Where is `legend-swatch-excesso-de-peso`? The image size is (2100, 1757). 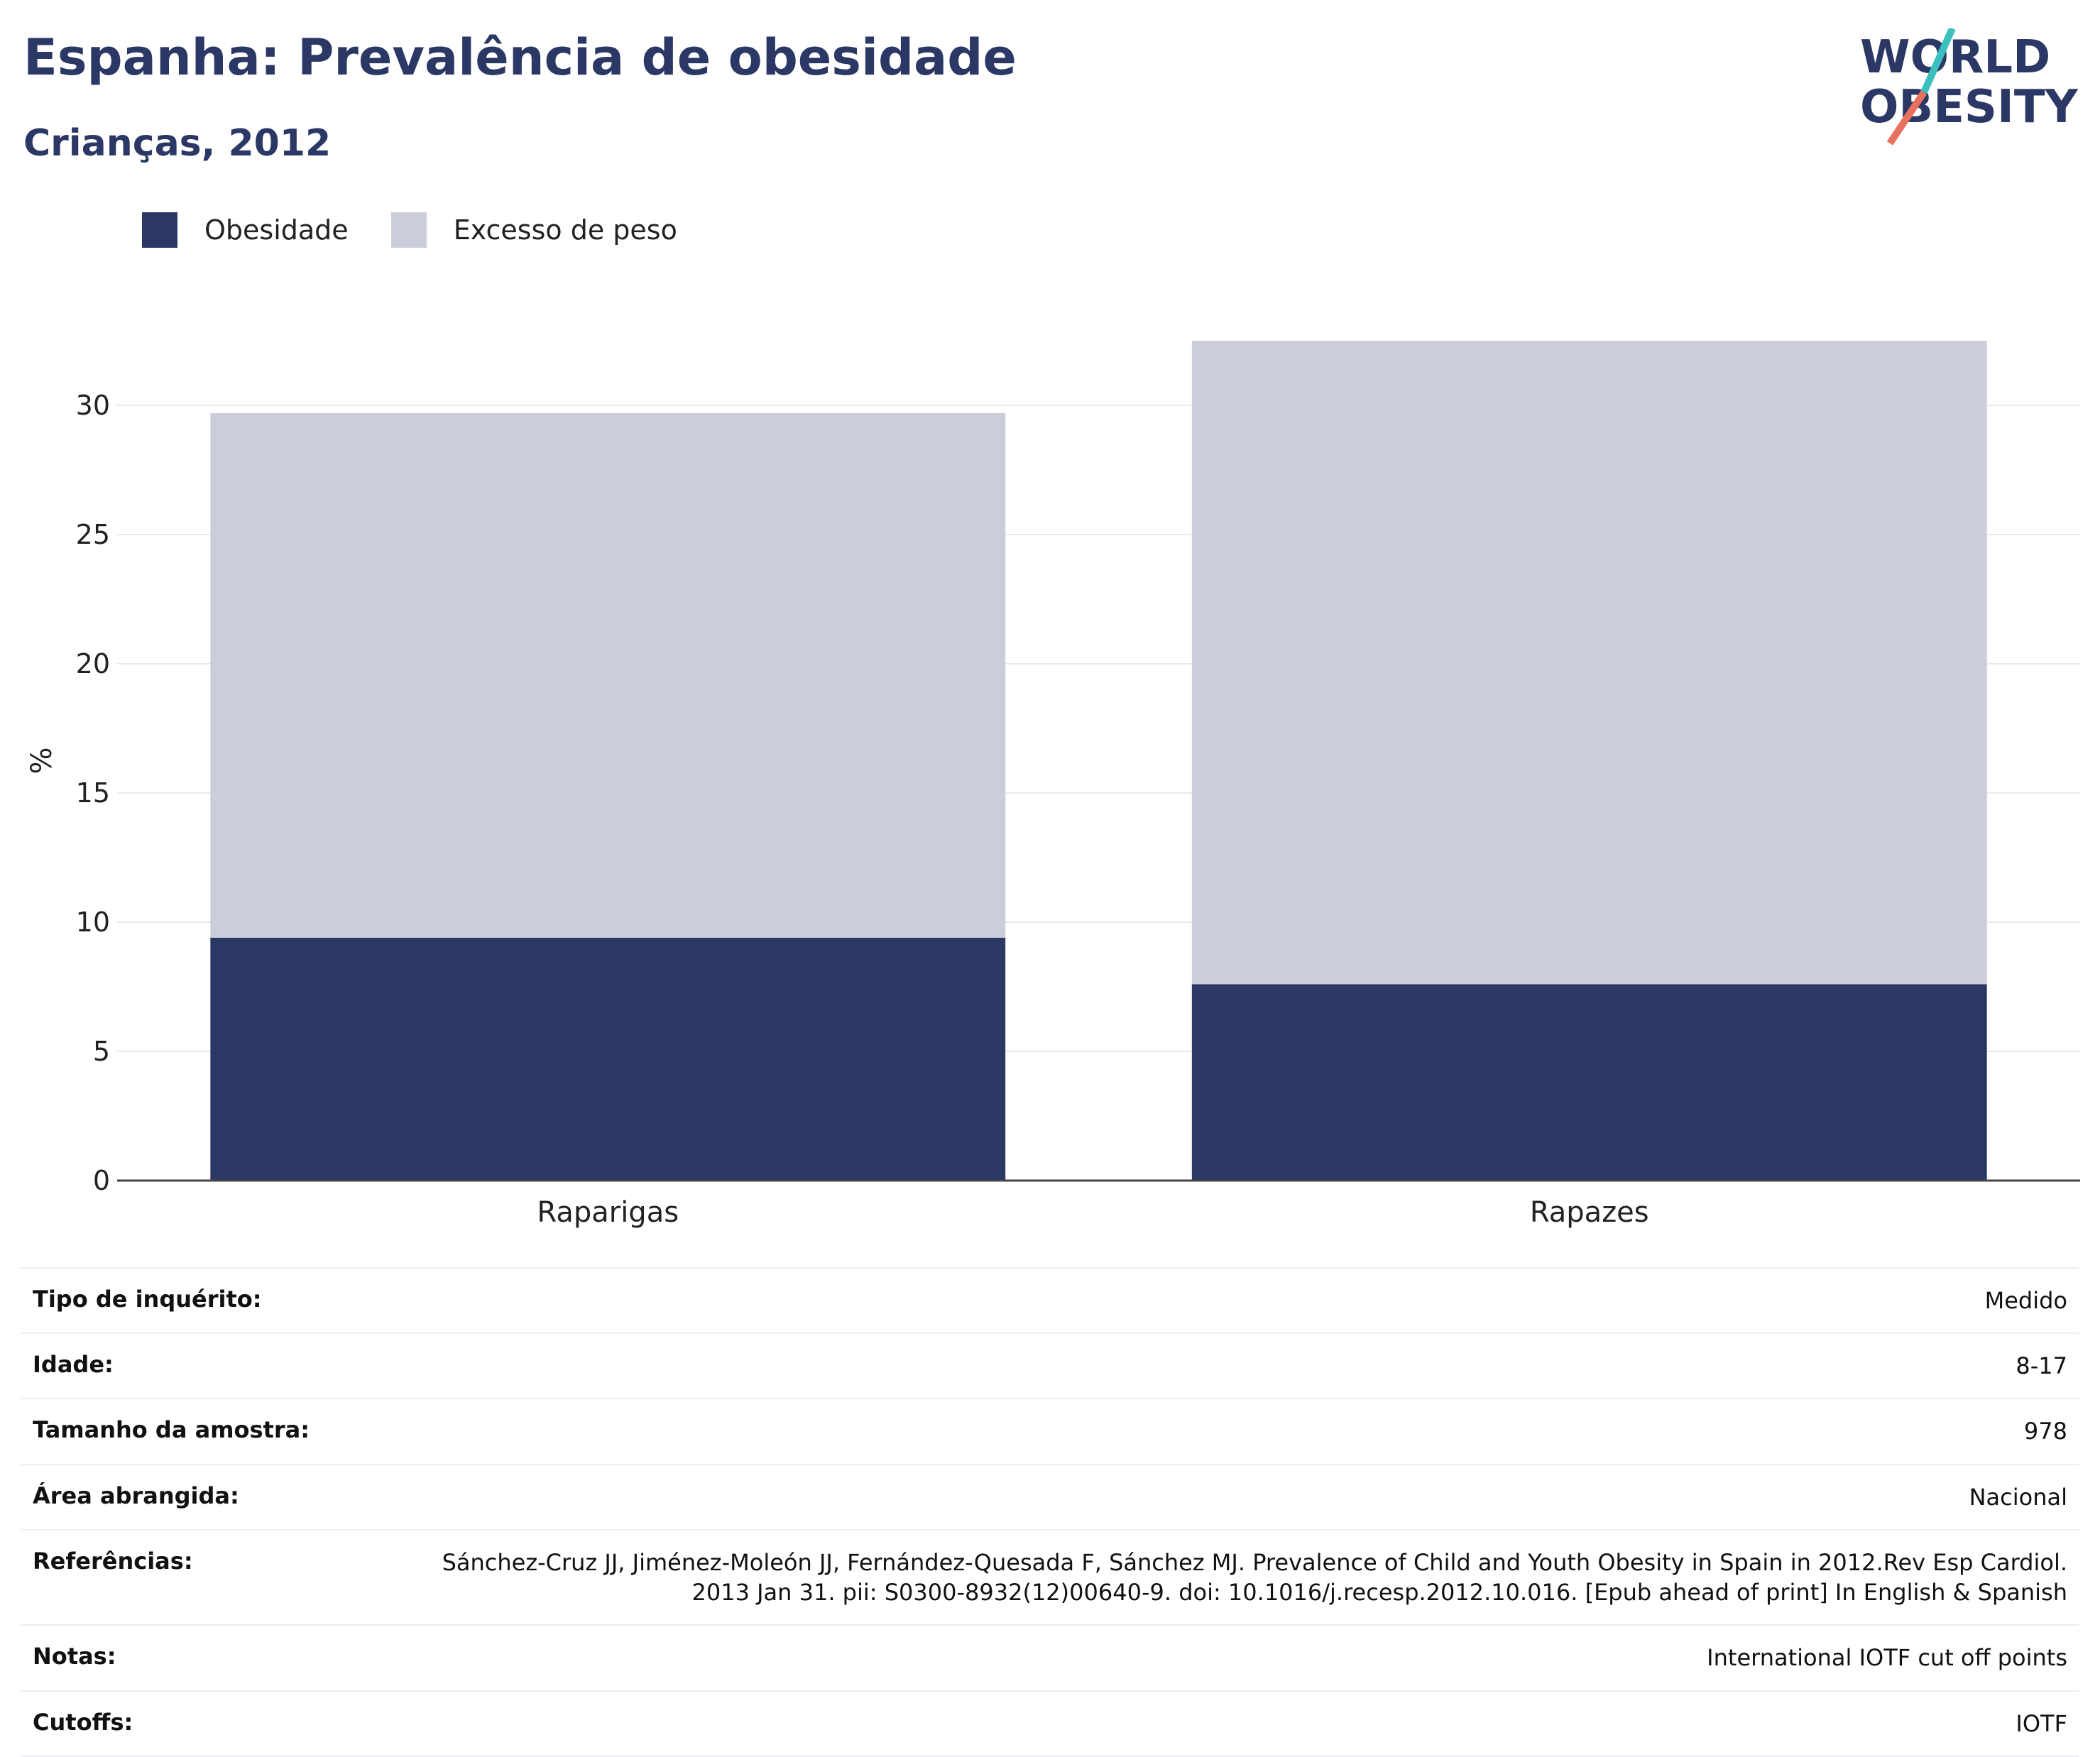 legend-swatch-excesso-de-peso is located at coordinates (408, 230).